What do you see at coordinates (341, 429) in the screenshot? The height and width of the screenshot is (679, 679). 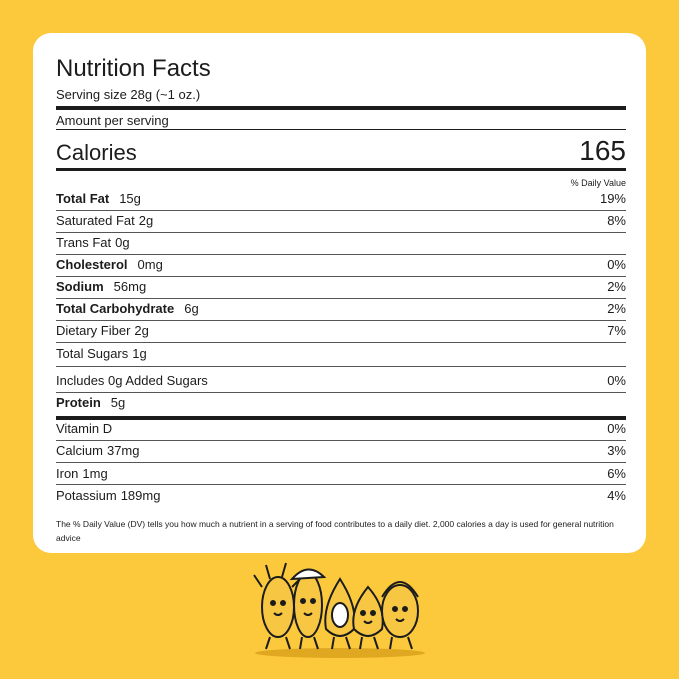 I see `nutrient-row: Vitamin D 0%` at bounding box center [341, 429].